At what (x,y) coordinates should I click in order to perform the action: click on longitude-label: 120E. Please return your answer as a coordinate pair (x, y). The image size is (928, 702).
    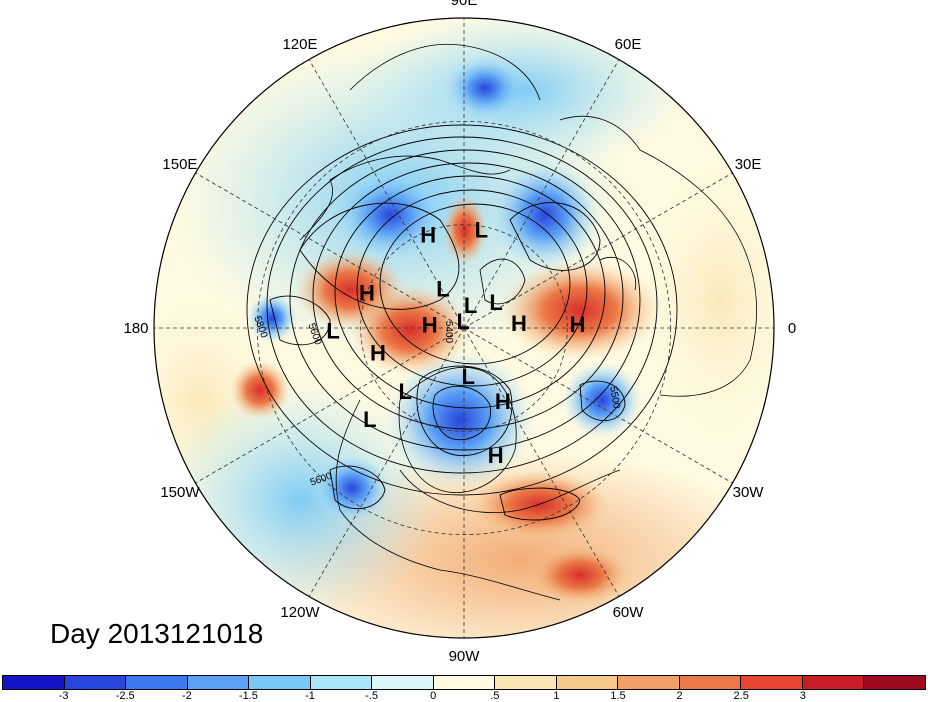
    Looking at the image, I should click on (299, 44).